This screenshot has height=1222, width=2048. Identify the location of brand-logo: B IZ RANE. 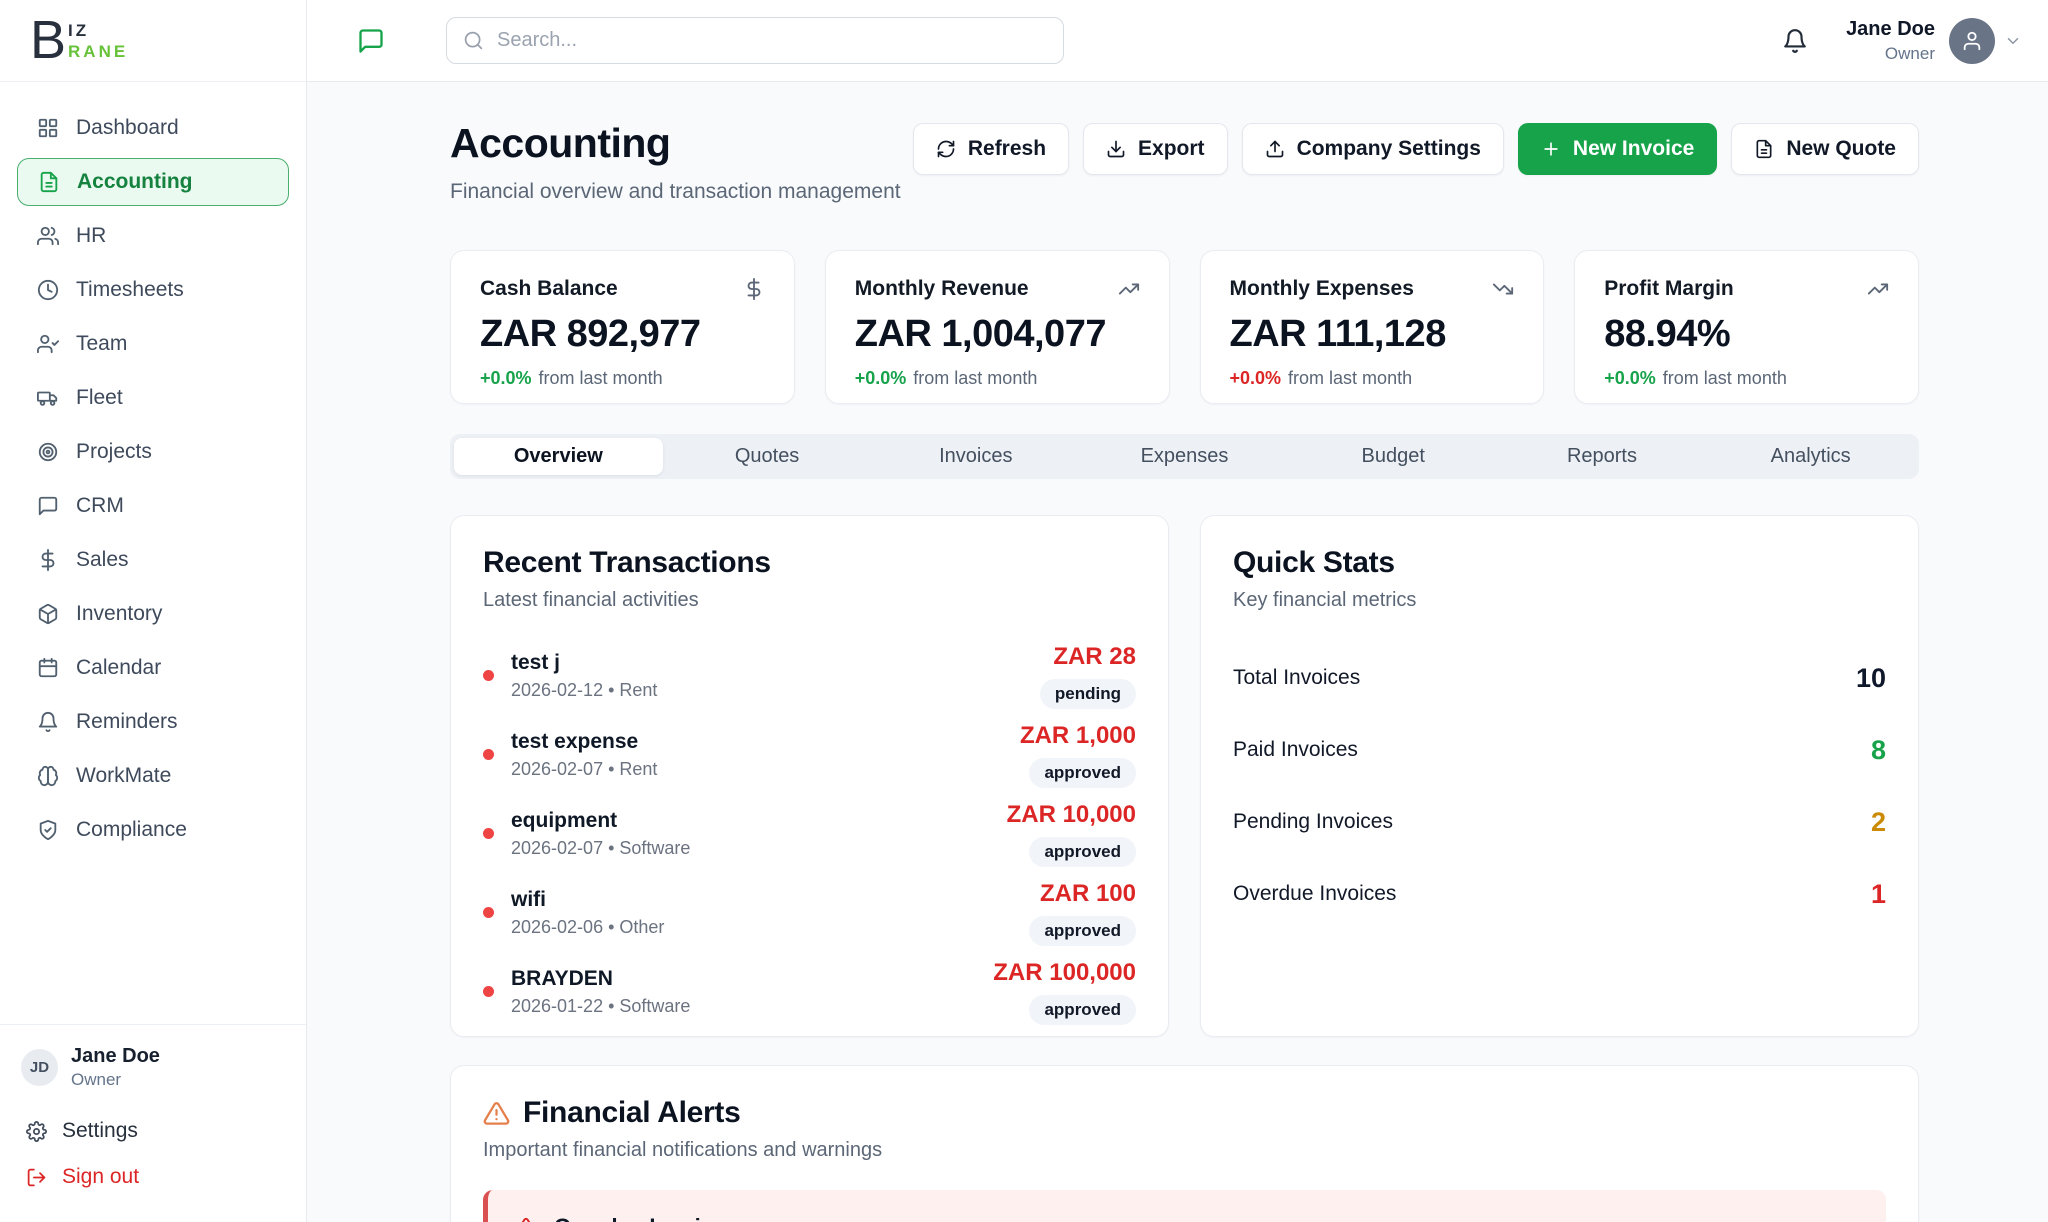
(153, 41).